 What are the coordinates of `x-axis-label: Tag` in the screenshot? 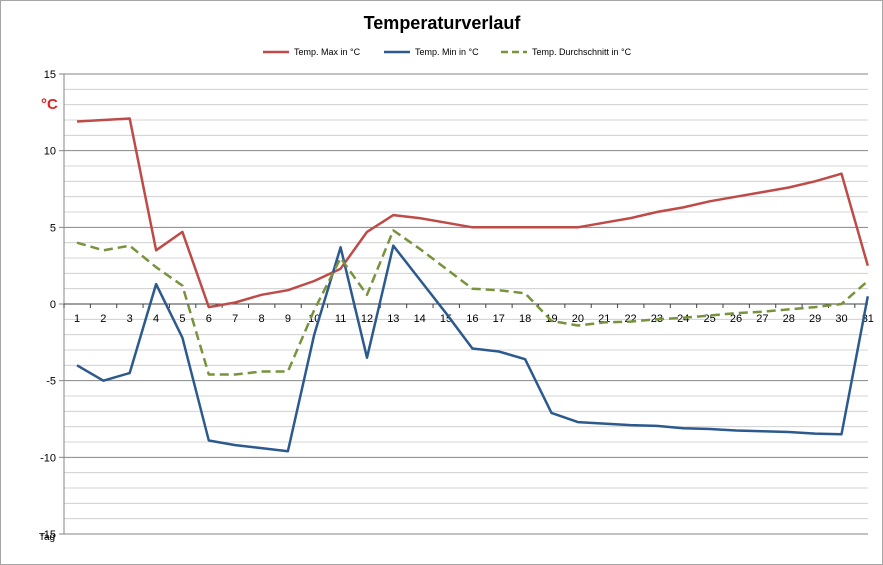 It's located at (47, 537).